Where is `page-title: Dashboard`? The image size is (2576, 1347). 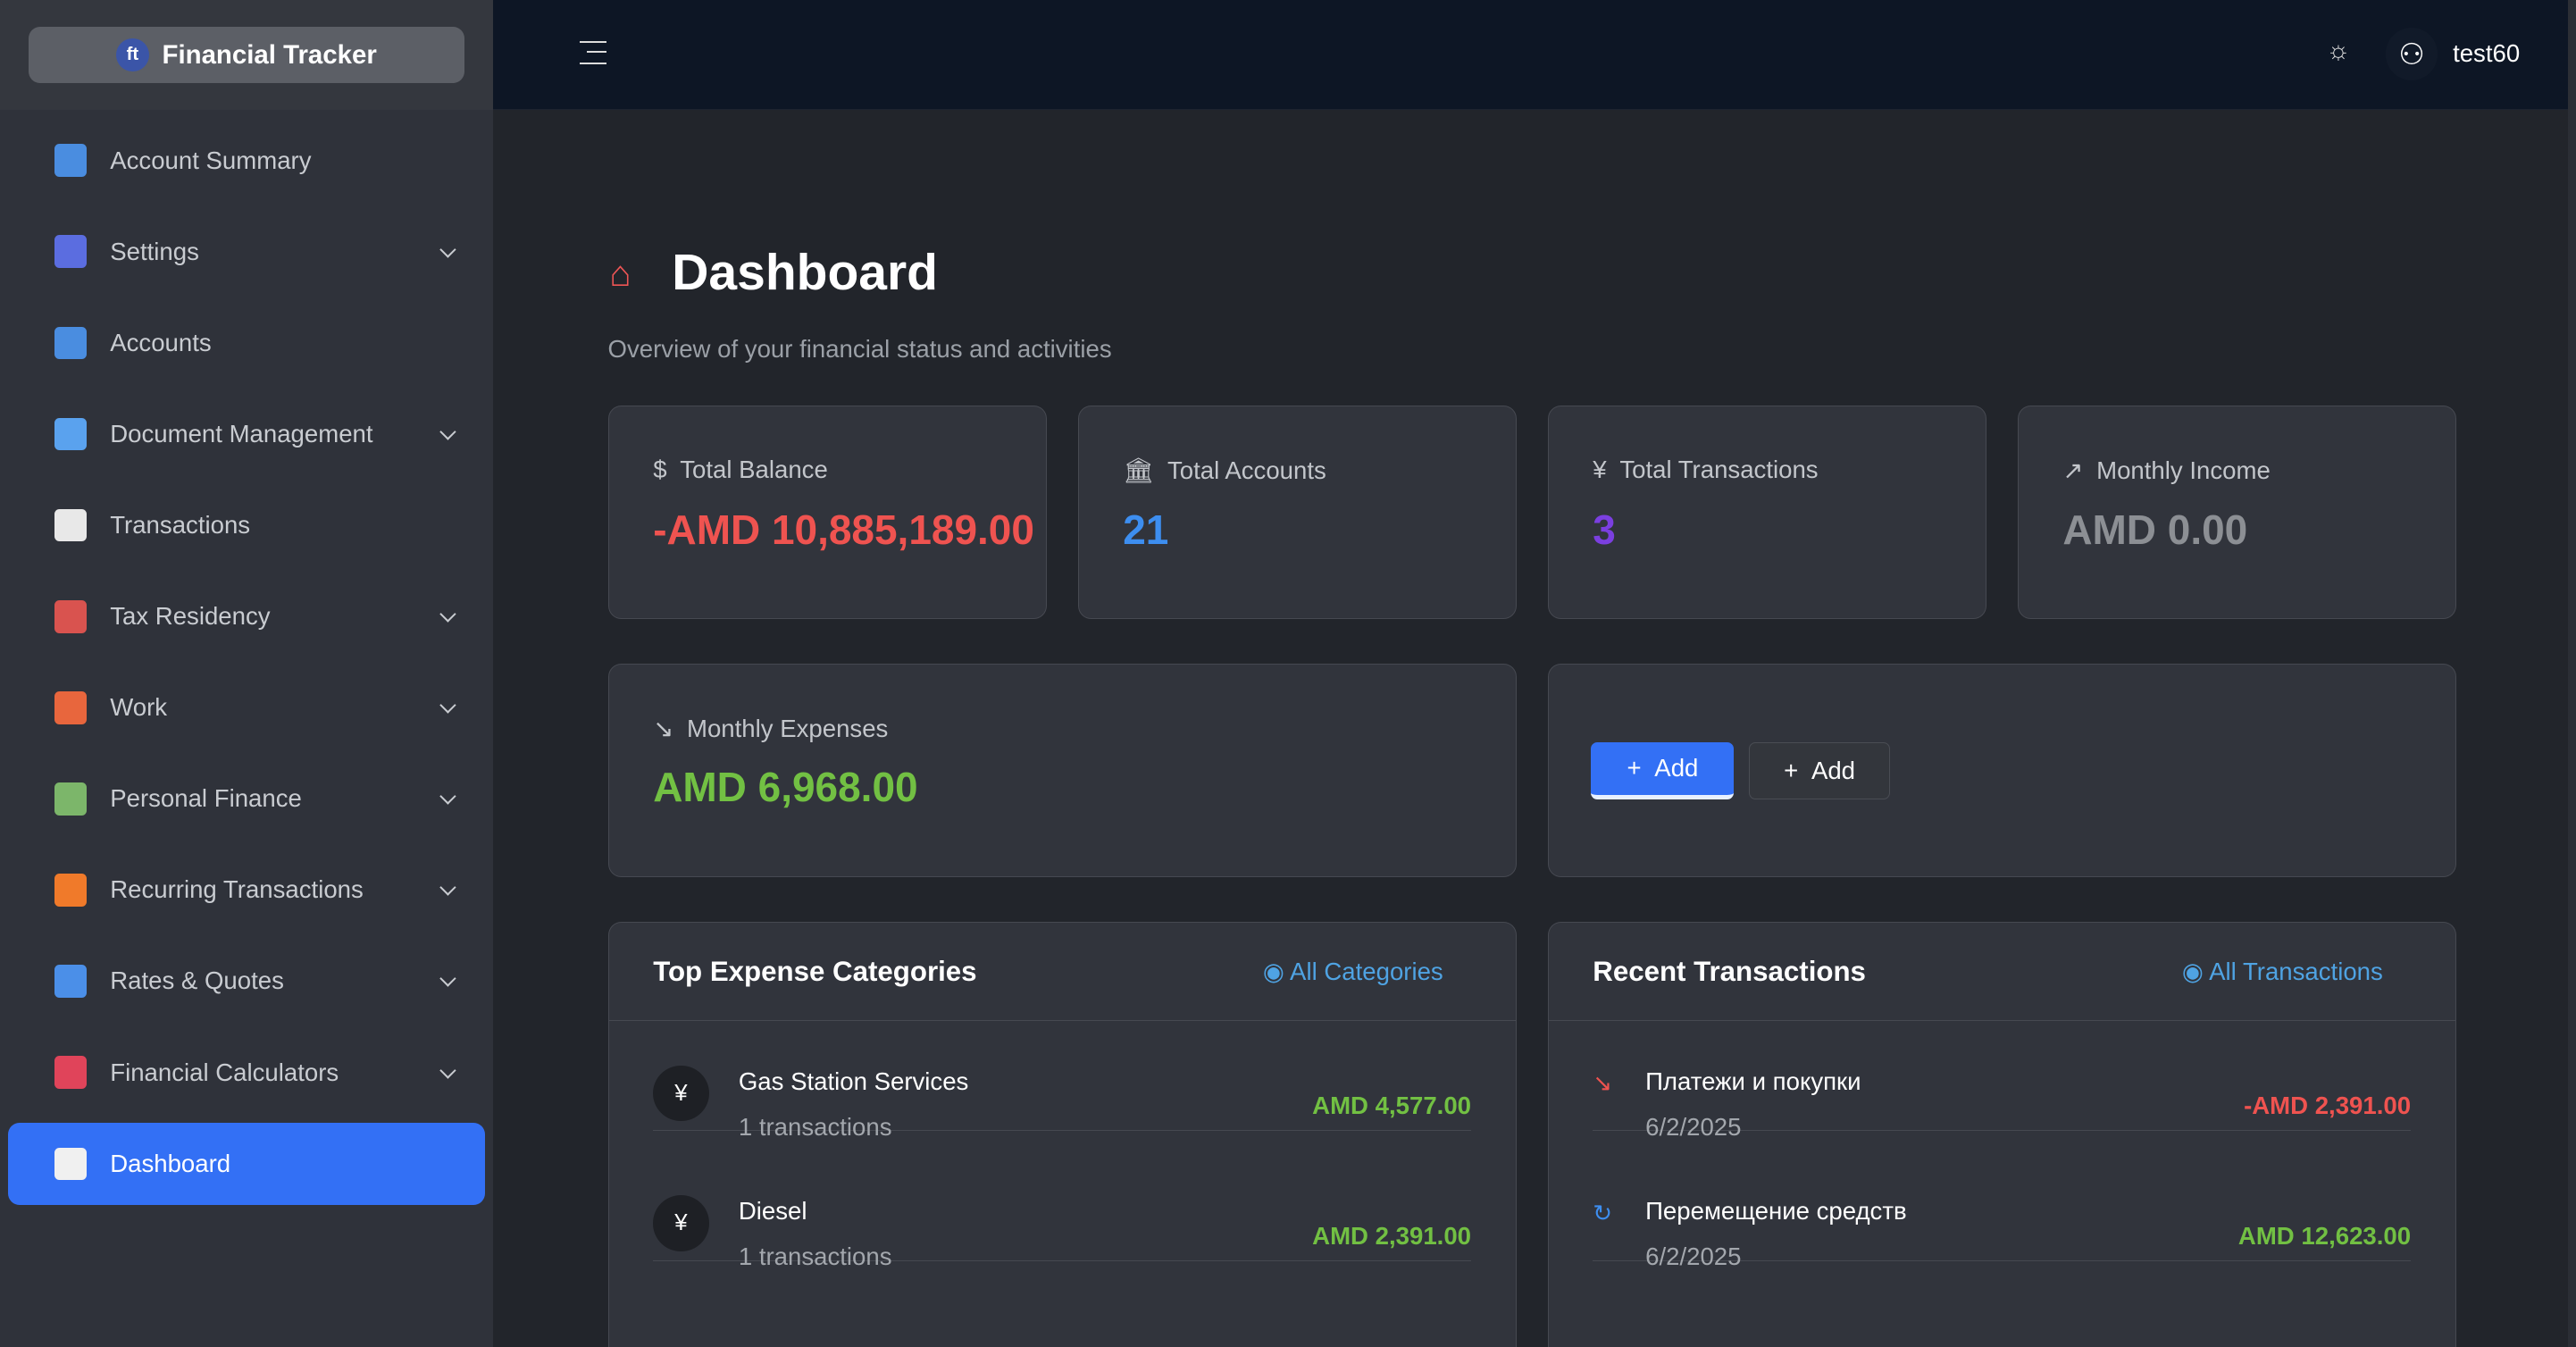 page-title: Dashboard is located at coordinates (805, 273).